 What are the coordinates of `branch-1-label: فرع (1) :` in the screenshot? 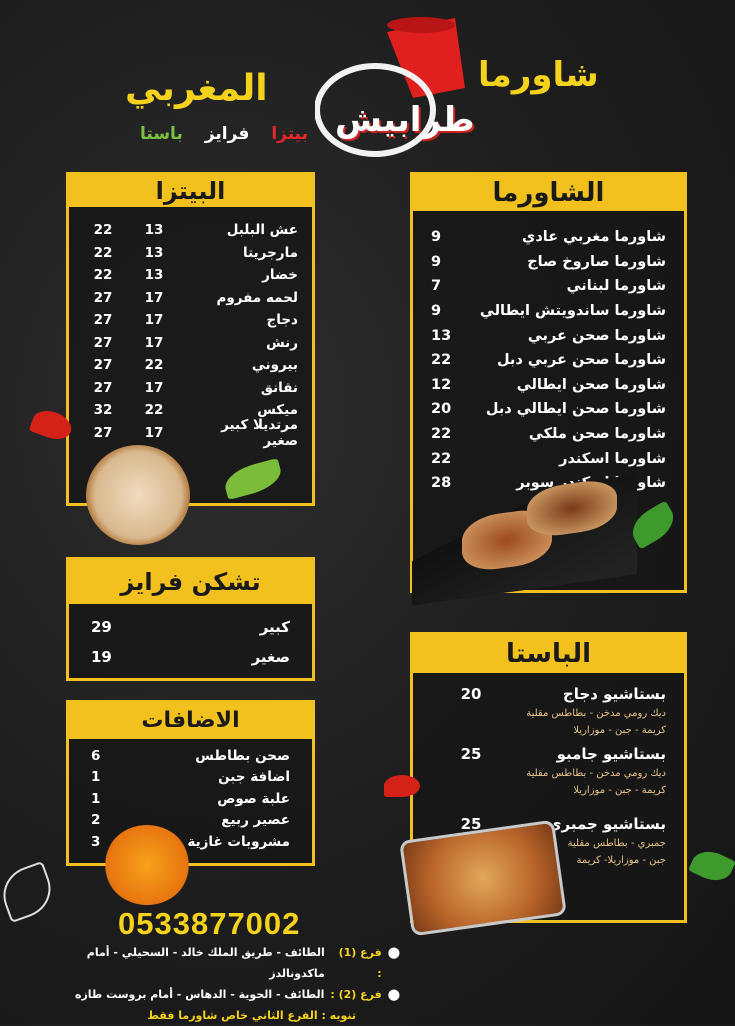 It's located at (360, 963).